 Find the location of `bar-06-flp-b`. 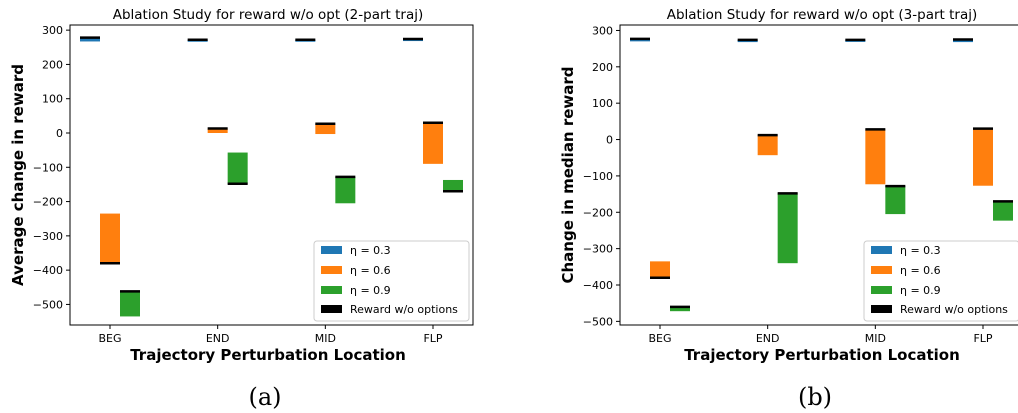

bar-06-flp-b is located at coordinates (983, 157).